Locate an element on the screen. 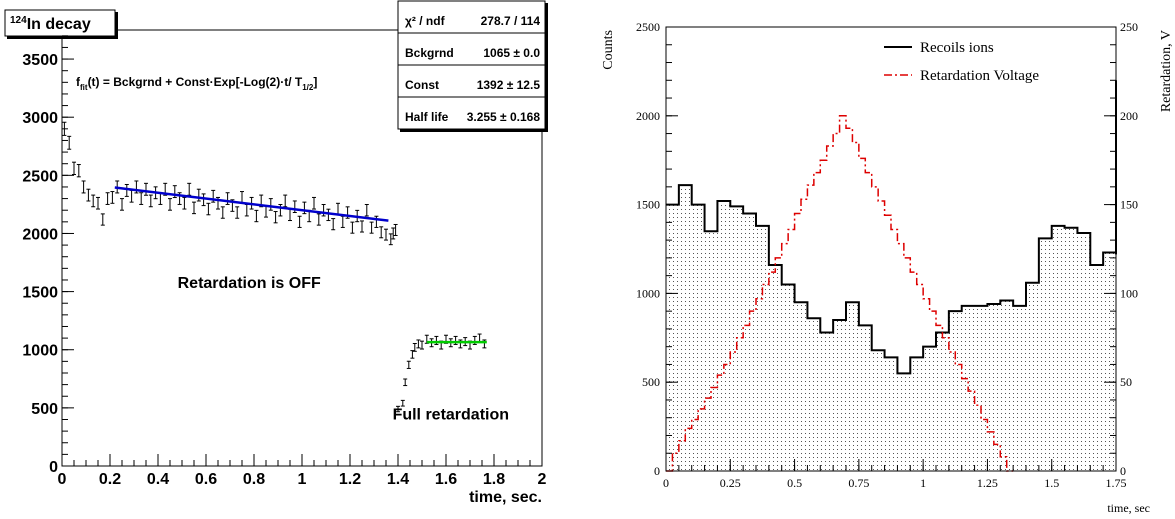 The width and height of the screenshot is (1175, 519). formula-prefix: f is located at coordinates (78, 82).